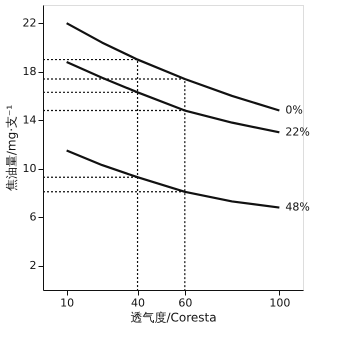 The image size is (357, 350). Describe the element at coordinates (33, 217) in the screenshot. I see `y-tick-label: 6` at that location.